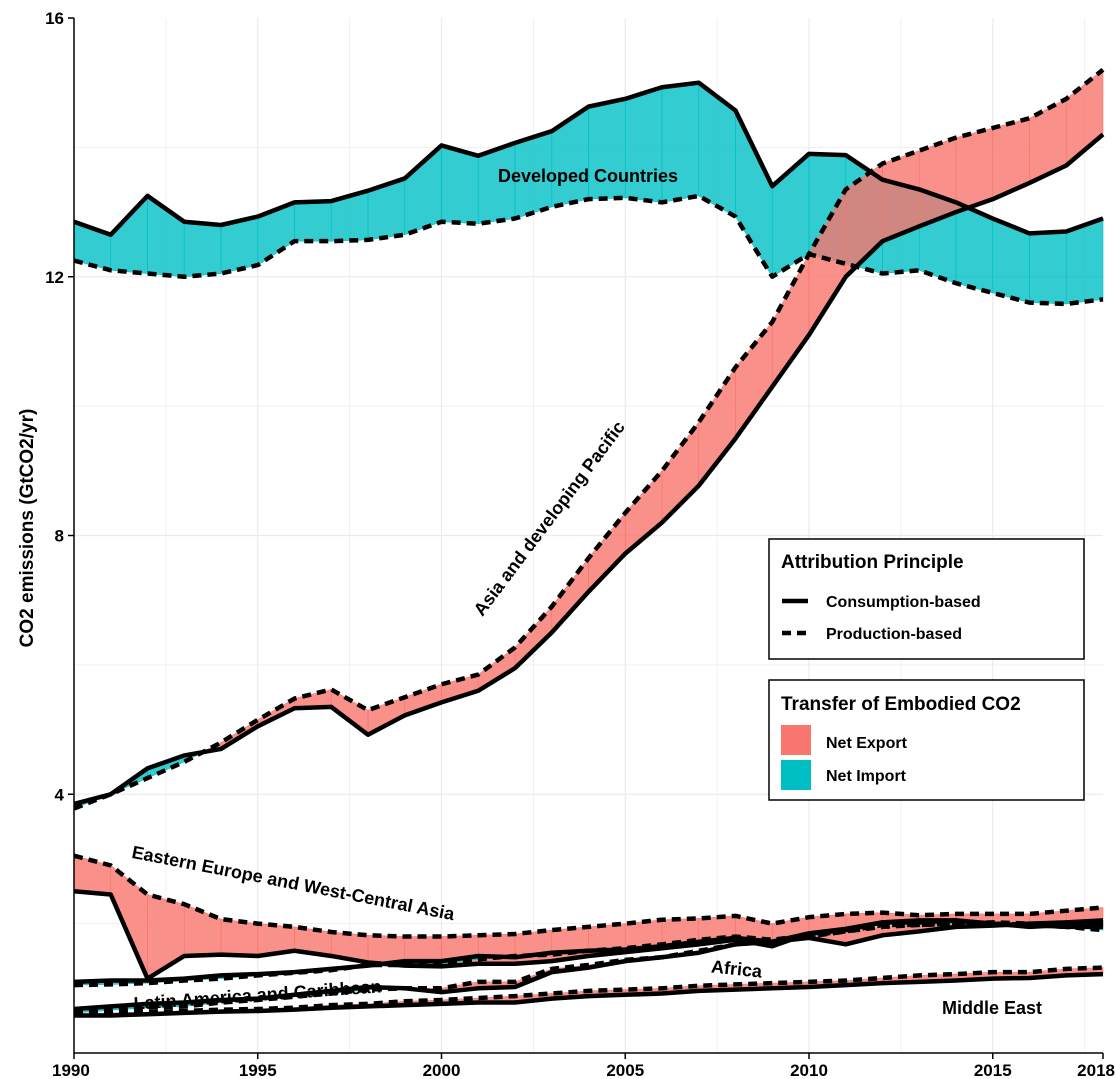  Describe the element at coordinates (625, 1070) in the screenshot. I see `x-tick-label: 2005` at that location.